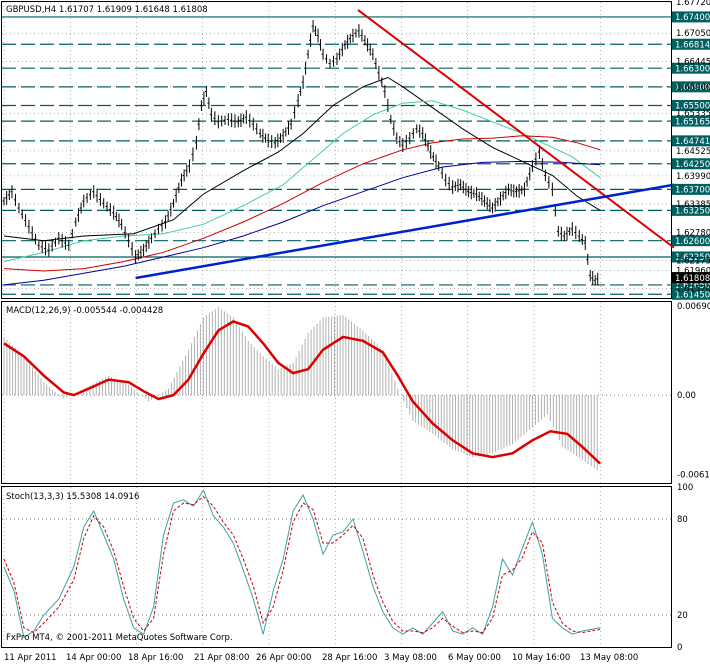 This screenshot has height=667, width=710. I want to click on price-tick-label: 1.62780, so click(693, 233).